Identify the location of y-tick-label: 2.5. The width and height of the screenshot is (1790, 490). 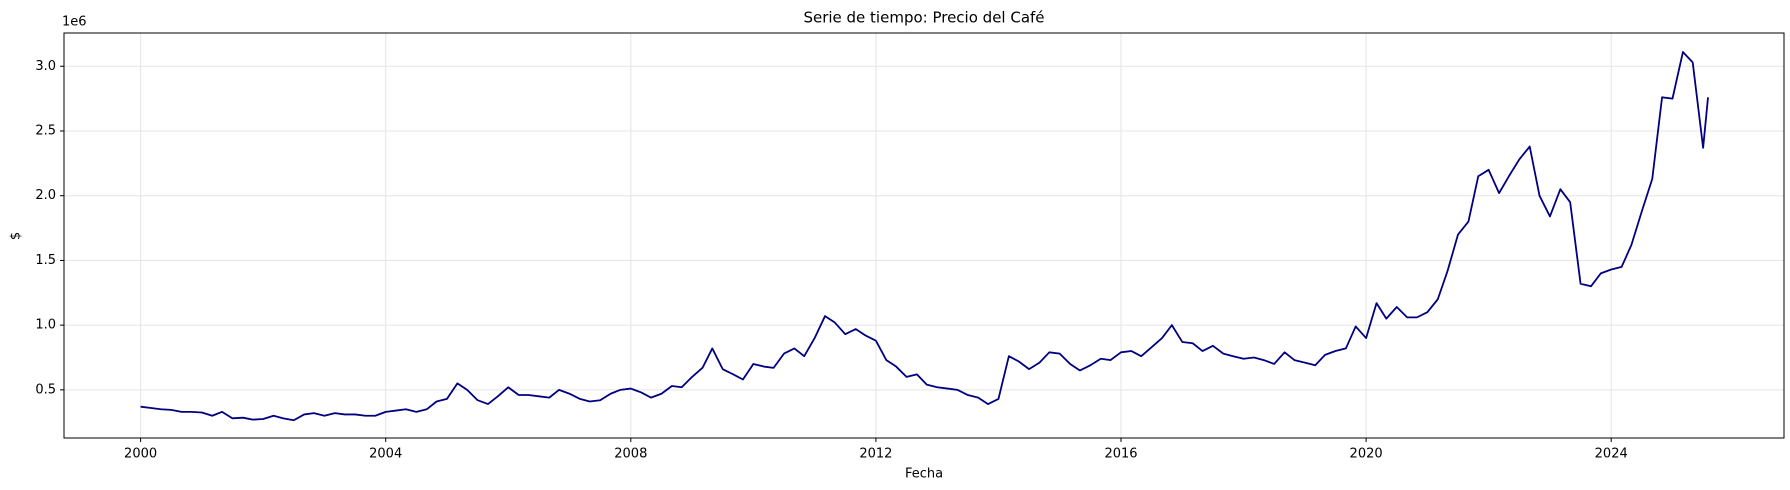
(45, 130).